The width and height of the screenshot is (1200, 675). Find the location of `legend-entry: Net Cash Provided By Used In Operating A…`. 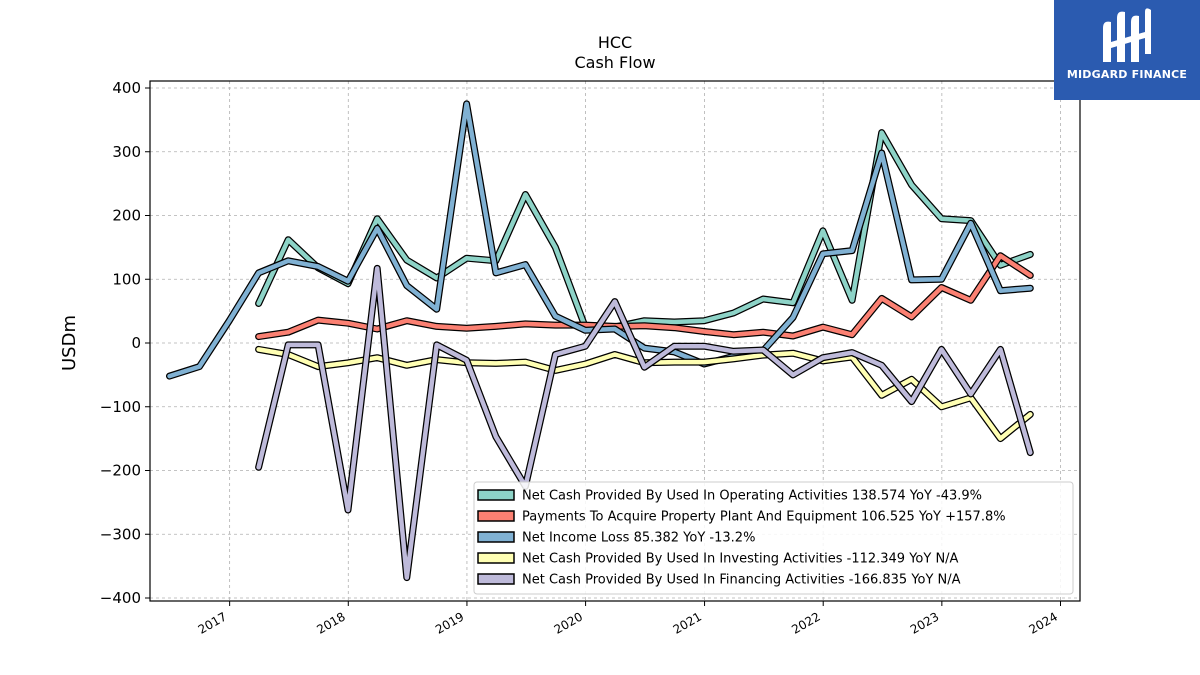

legend-entry: Net Cash Provided By Used In Operating A… is located at coordinates (752, 496).